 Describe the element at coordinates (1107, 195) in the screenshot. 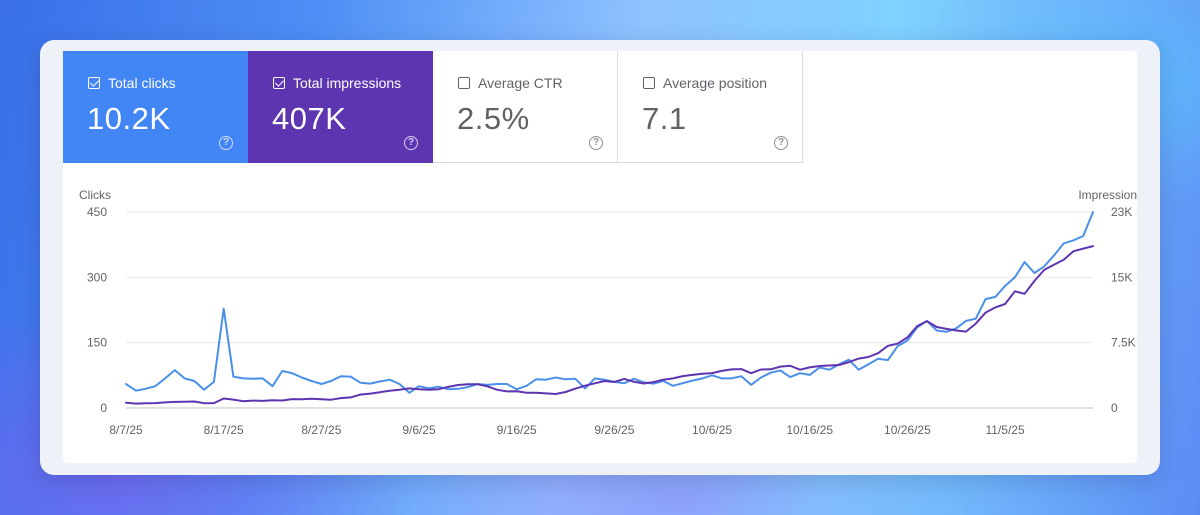

I see `y-axis-title-right: Impressions` at that location.